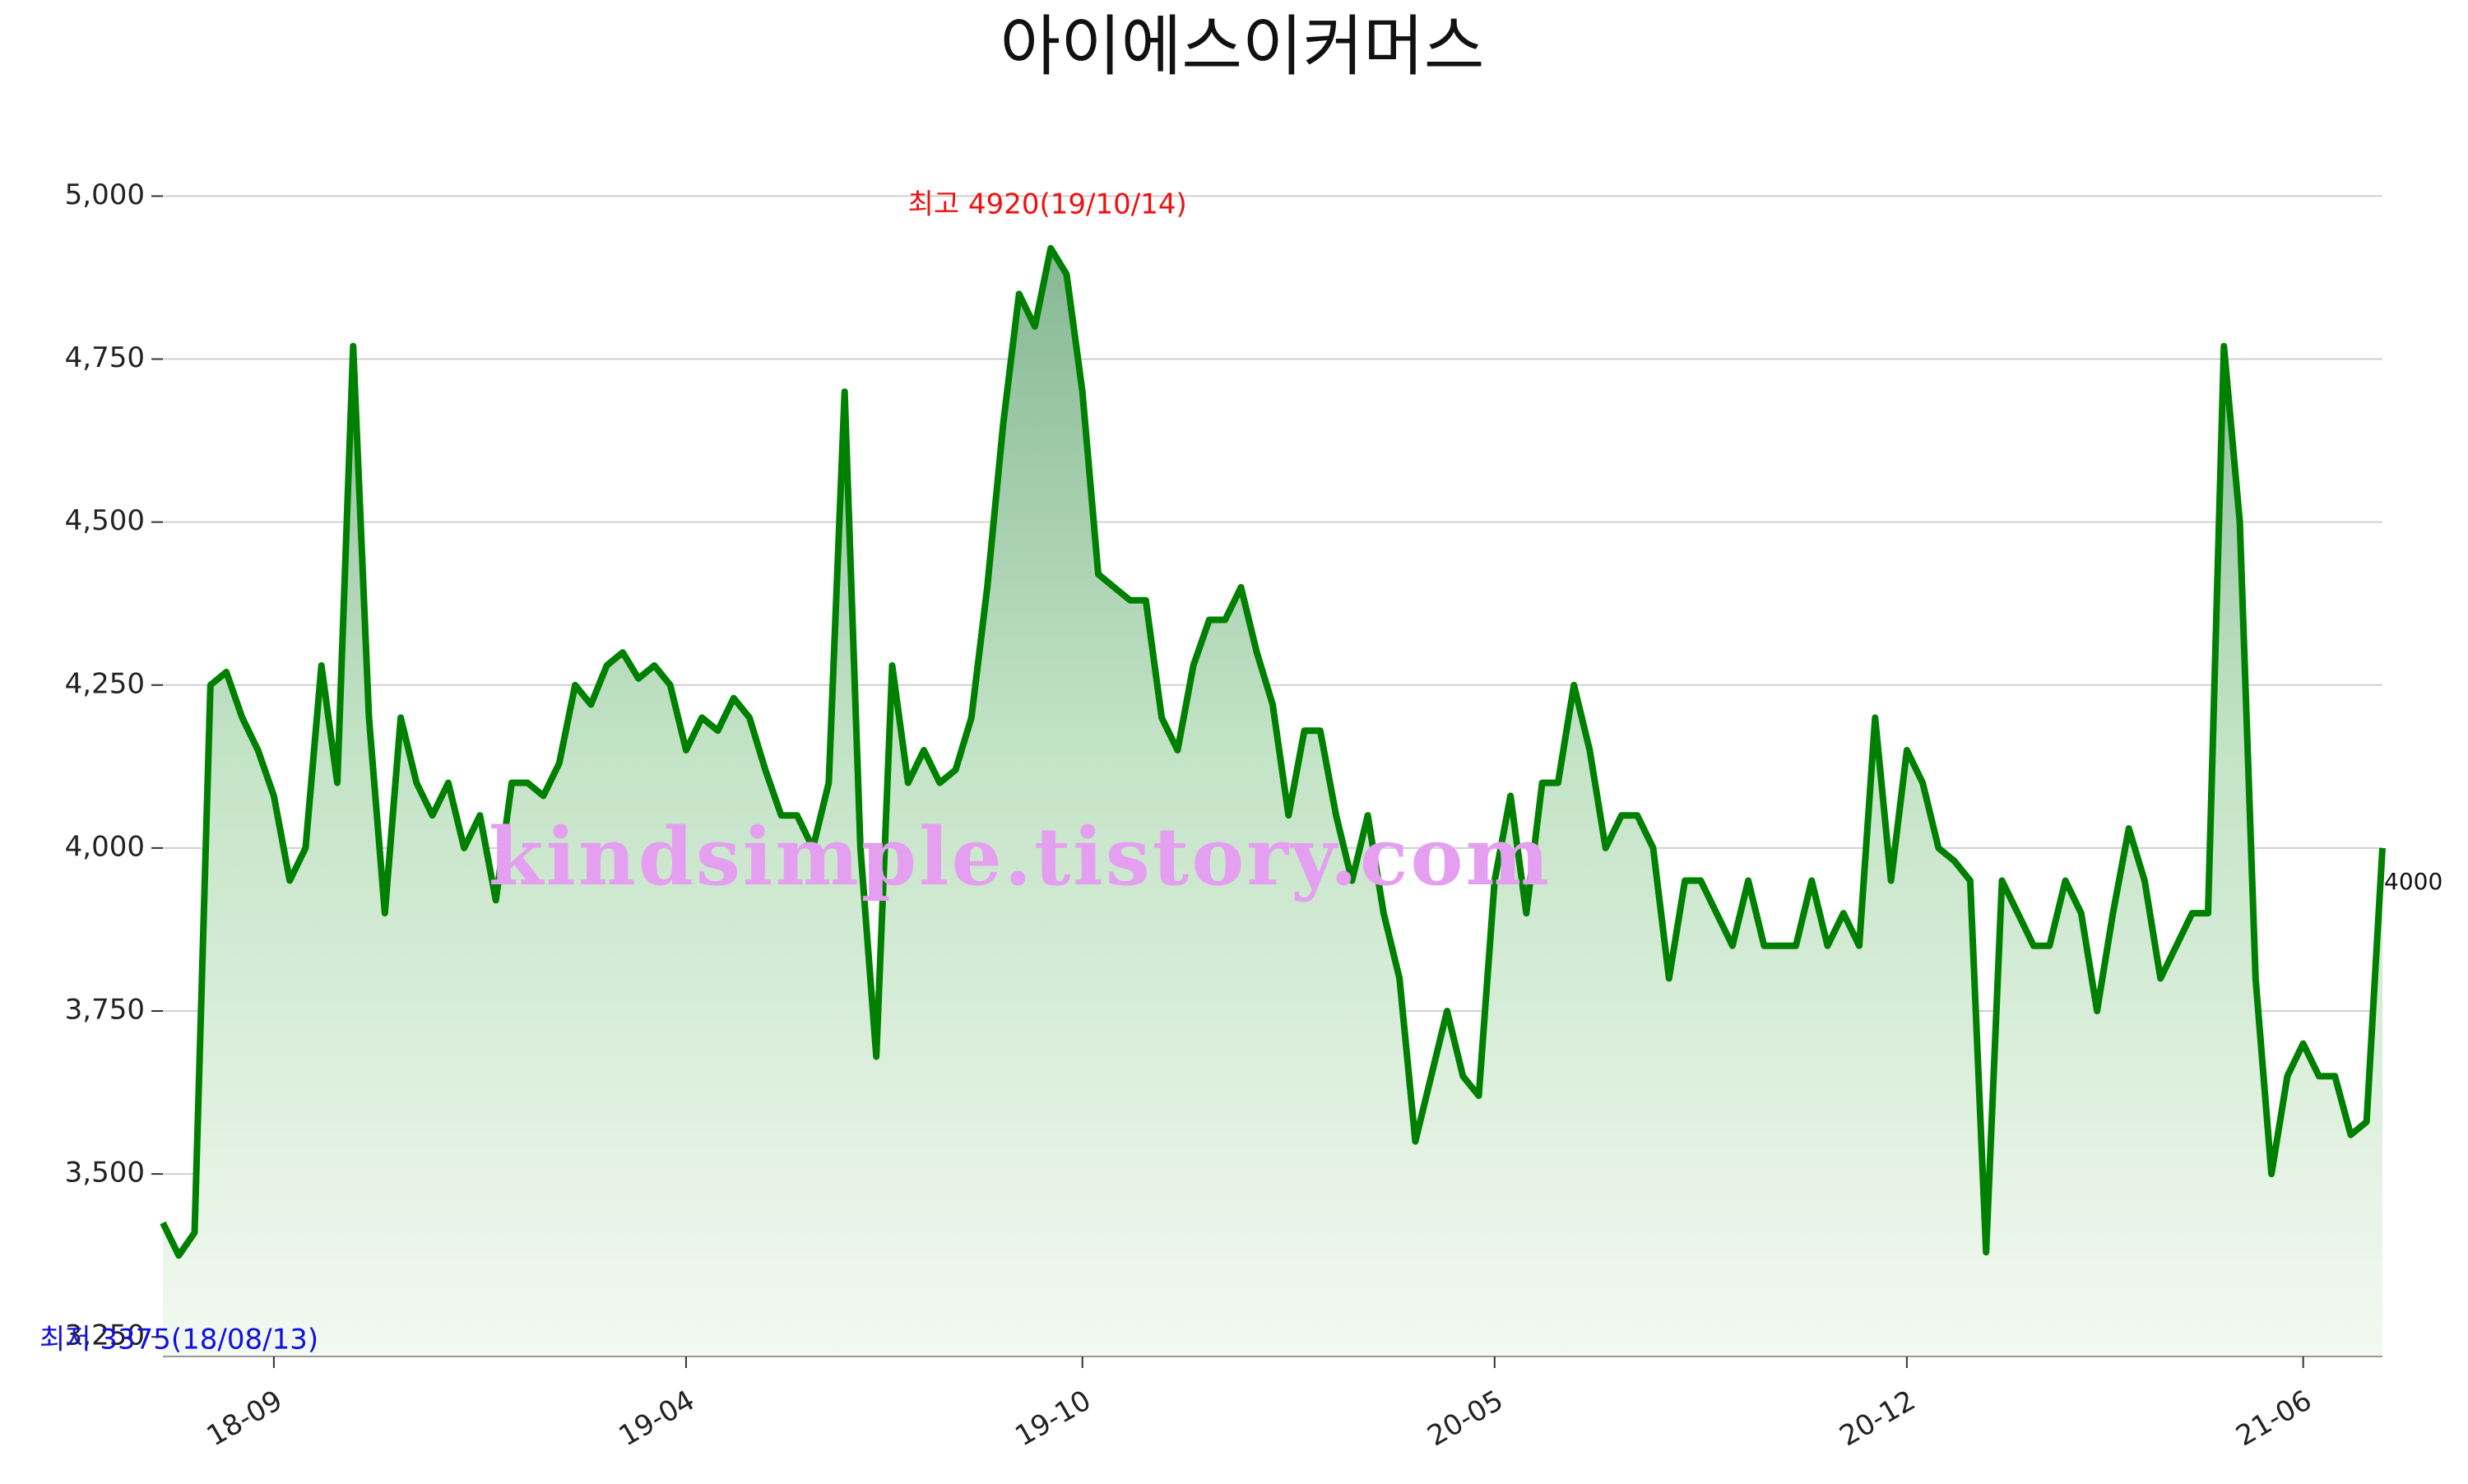 The width and height of the screenshot is (2468, 1484). What do you see at coordinates (105, 520) in the screenshot?
I see `y-tick-label: 4,500` at bounding box center [105, 520].